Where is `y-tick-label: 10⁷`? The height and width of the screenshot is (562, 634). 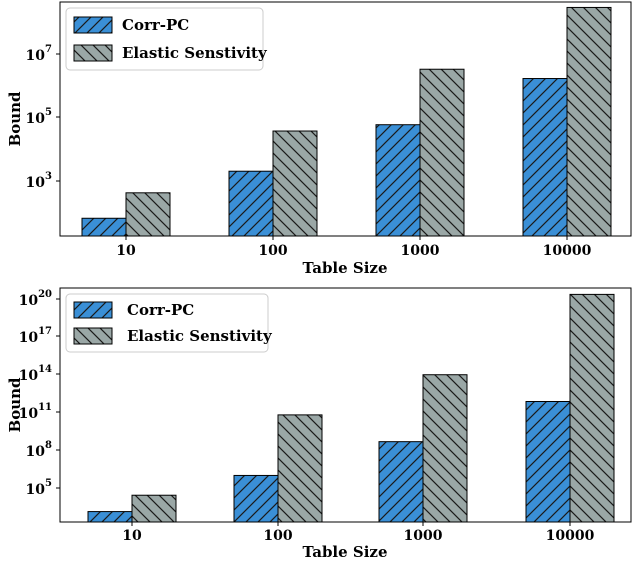 y-tick-label: 10⁷ is located at coordinates (39, 54).